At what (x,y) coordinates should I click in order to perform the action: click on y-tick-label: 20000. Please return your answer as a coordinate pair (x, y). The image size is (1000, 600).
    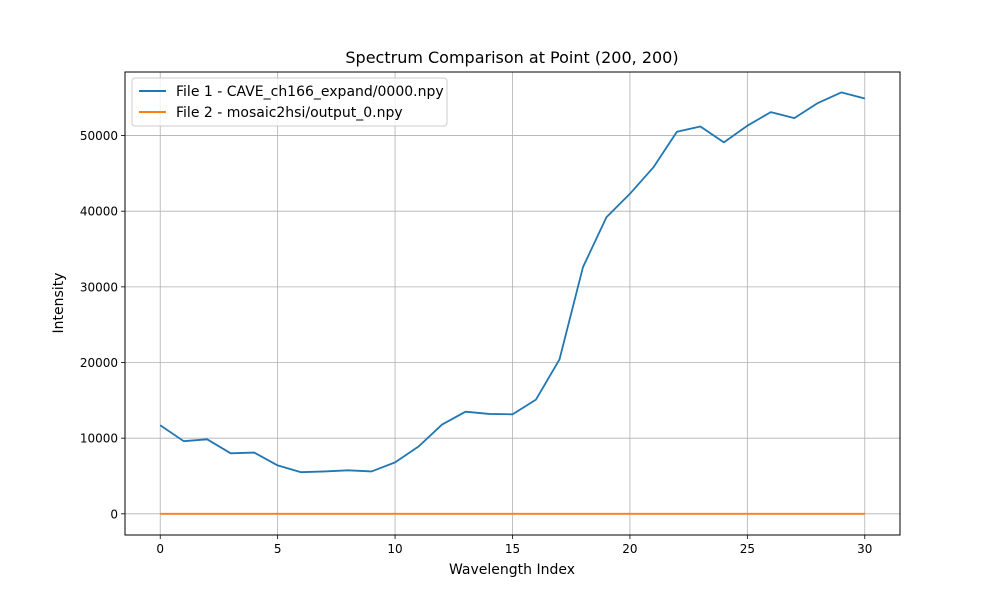
    Looking at the image, I should click on (99, 363).